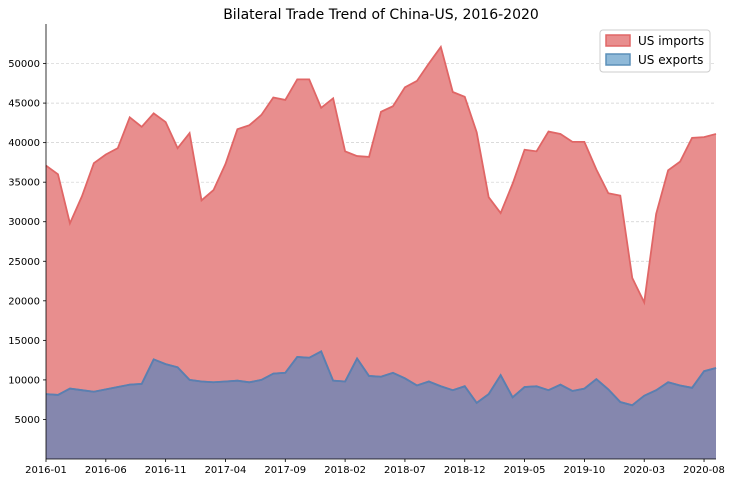 This screenshot has width=731, height=483. Describe the element at coordinates (226, 470) in the screenshot. I see `x-tick-label: 2017-04` at that location.